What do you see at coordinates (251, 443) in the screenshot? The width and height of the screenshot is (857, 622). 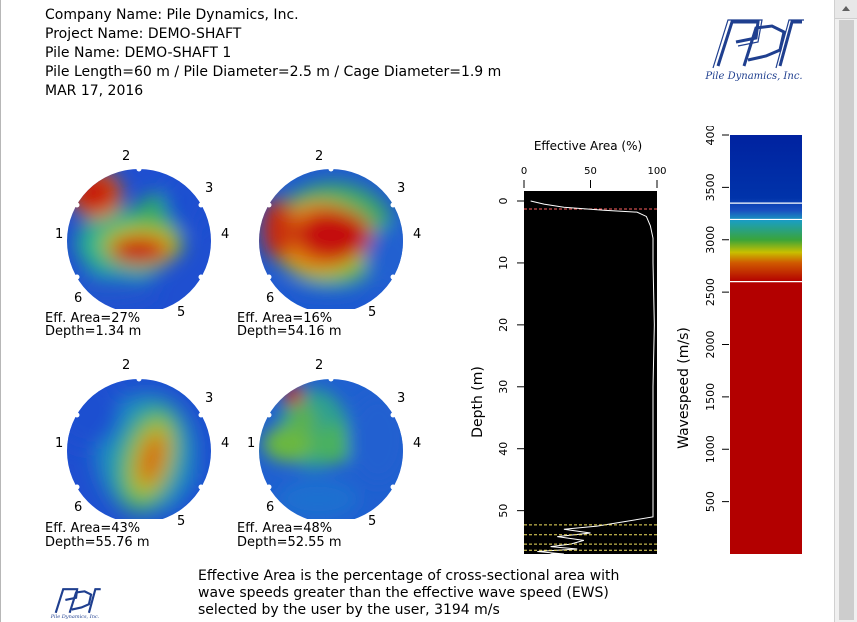 I see `tomogram-4-tube-1: 1` at bounding box center [251, 443].